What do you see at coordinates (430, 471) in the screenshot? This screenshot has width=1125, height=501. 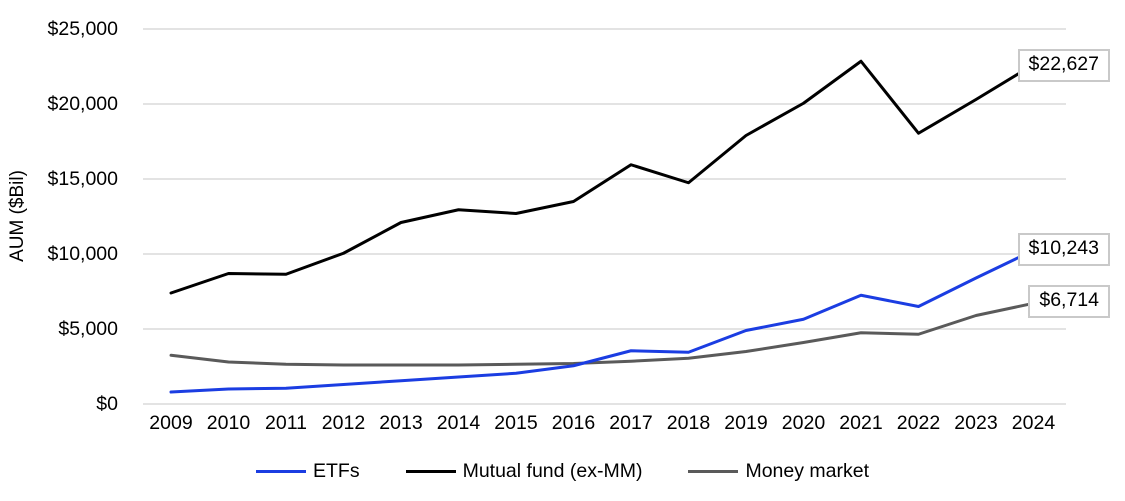 I see `mutual-fund-line-swatch` at bounding box center [430, 471].